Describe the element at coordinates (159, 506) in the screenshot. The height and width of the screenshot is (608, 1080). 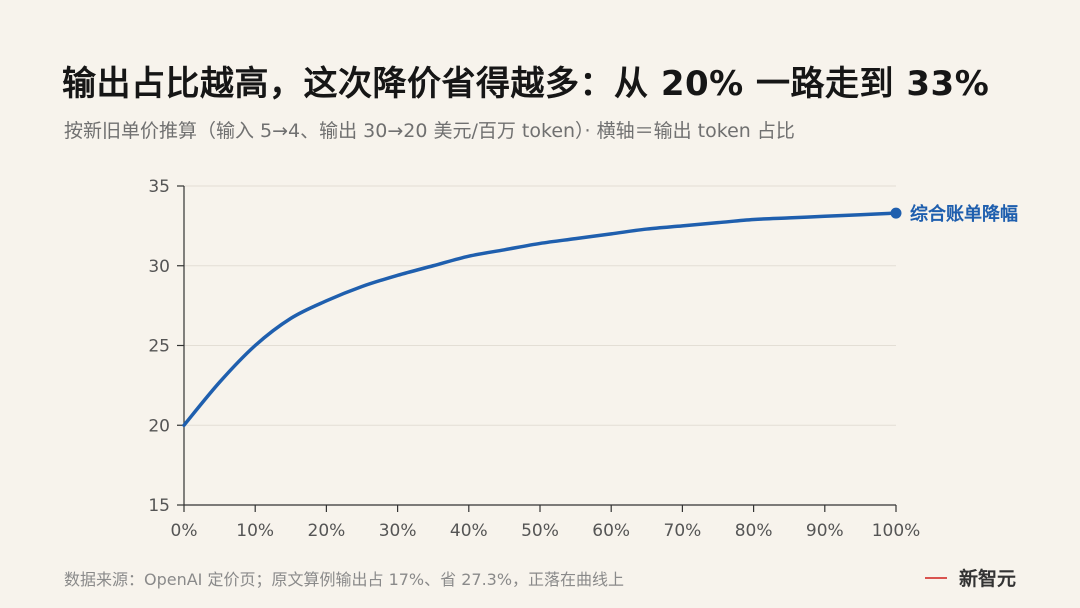
I see `y-tick-label: 15` at that location.